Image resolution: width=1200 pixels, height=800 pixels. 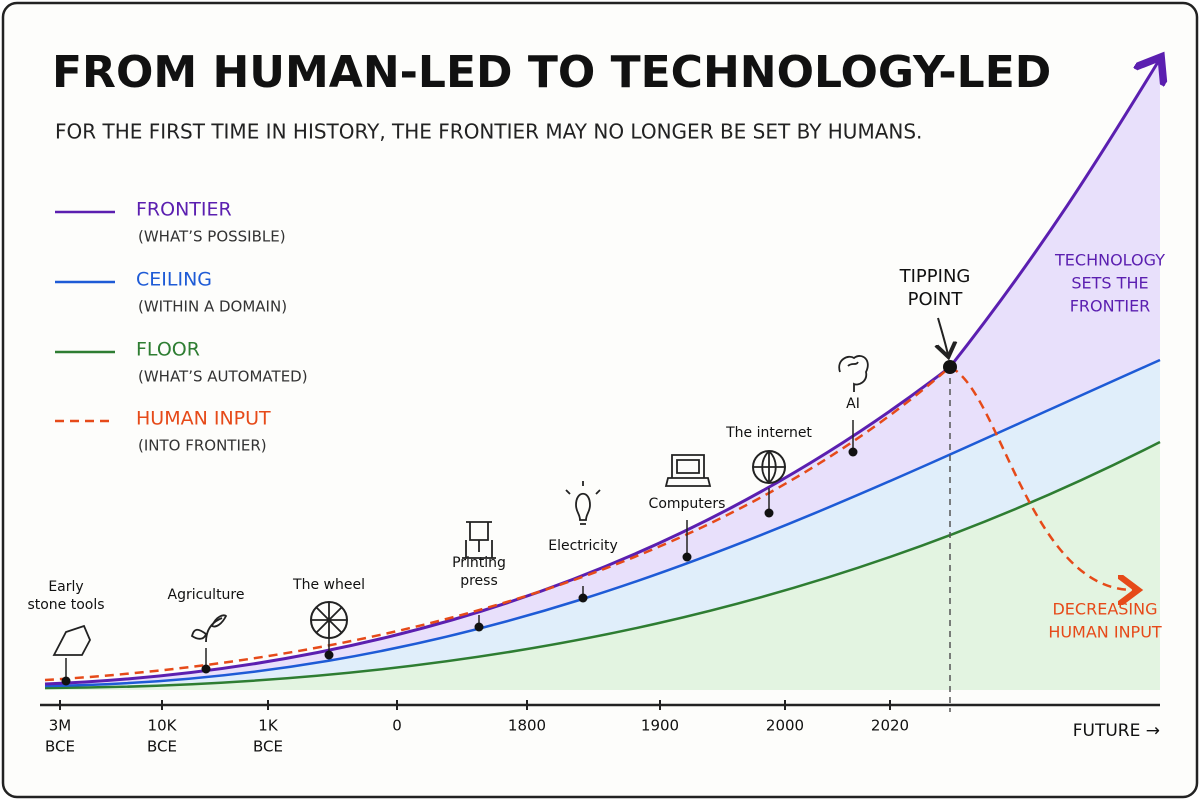 I want to click on icon-brain, so click(x=853, y=373).